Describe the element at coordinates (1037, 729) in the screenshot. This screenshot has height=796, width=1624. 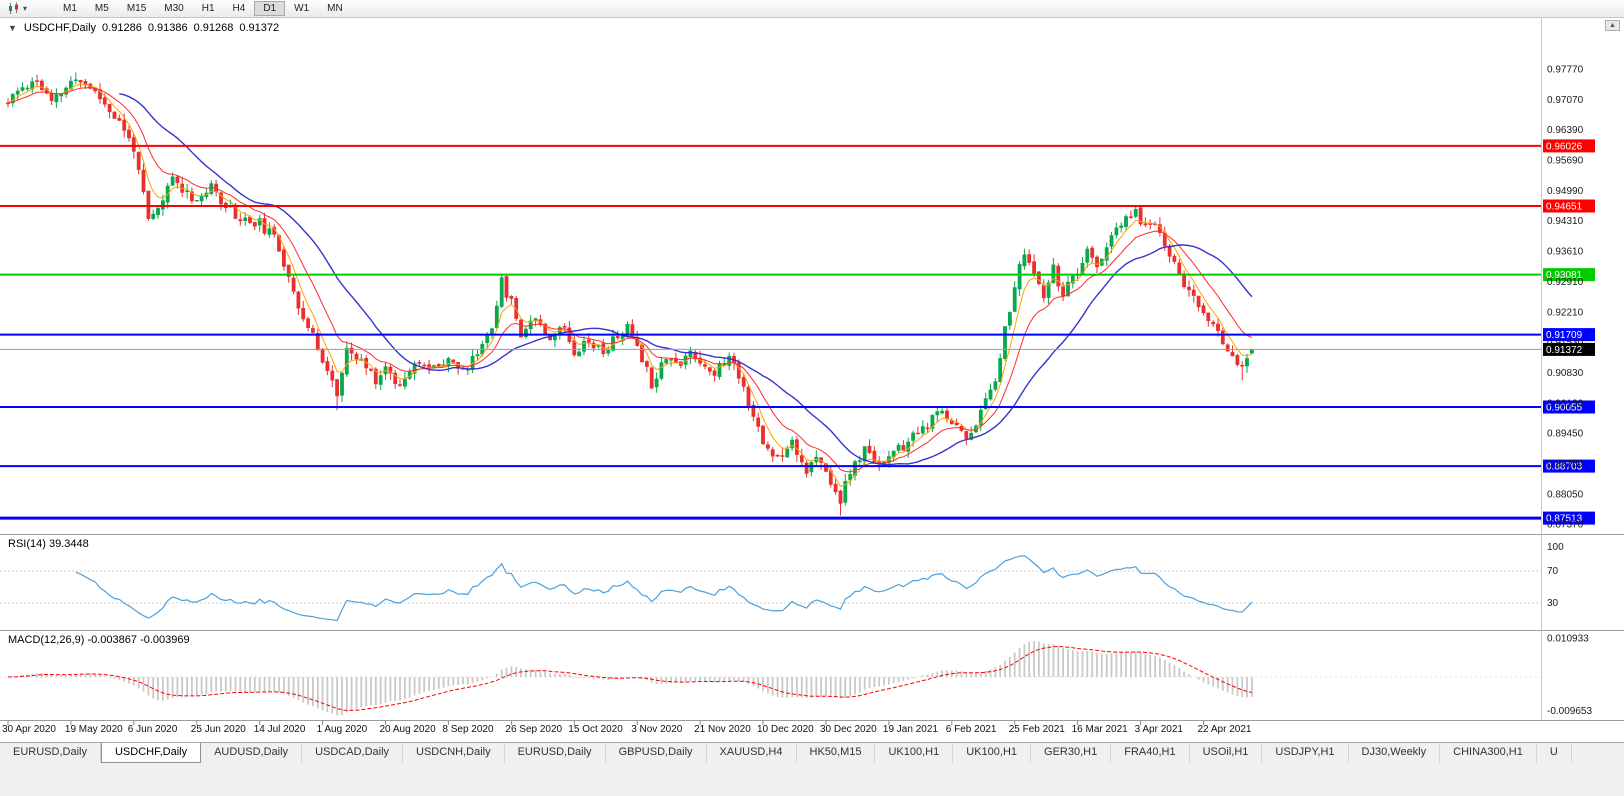
I see `date-label: 25 Feb 2021` at that location.